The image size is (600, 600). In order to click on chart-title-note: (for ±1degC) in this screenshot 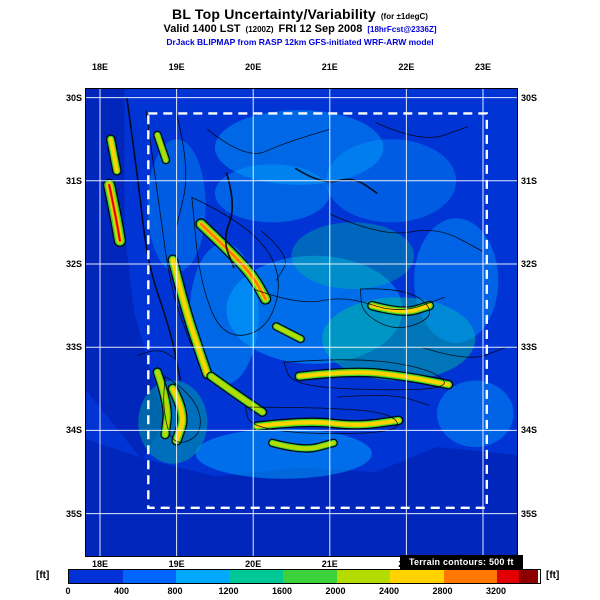, I will do `click(404, 16)`.